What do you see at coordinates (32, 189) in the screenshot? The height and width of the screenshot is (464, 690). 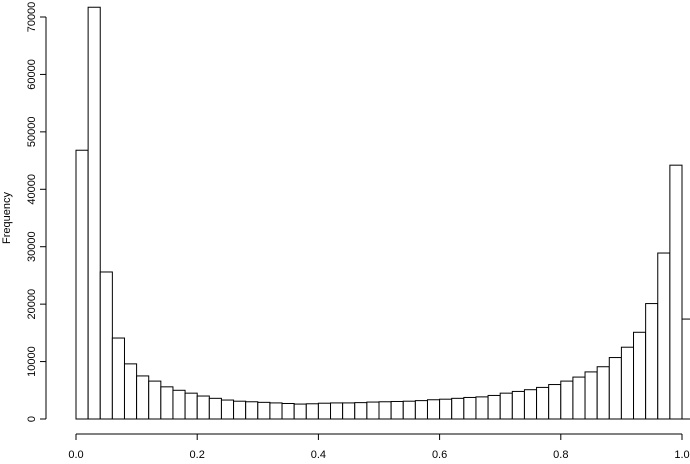 I see `y-tick-label: 40000` at bounding box center [32, 189].